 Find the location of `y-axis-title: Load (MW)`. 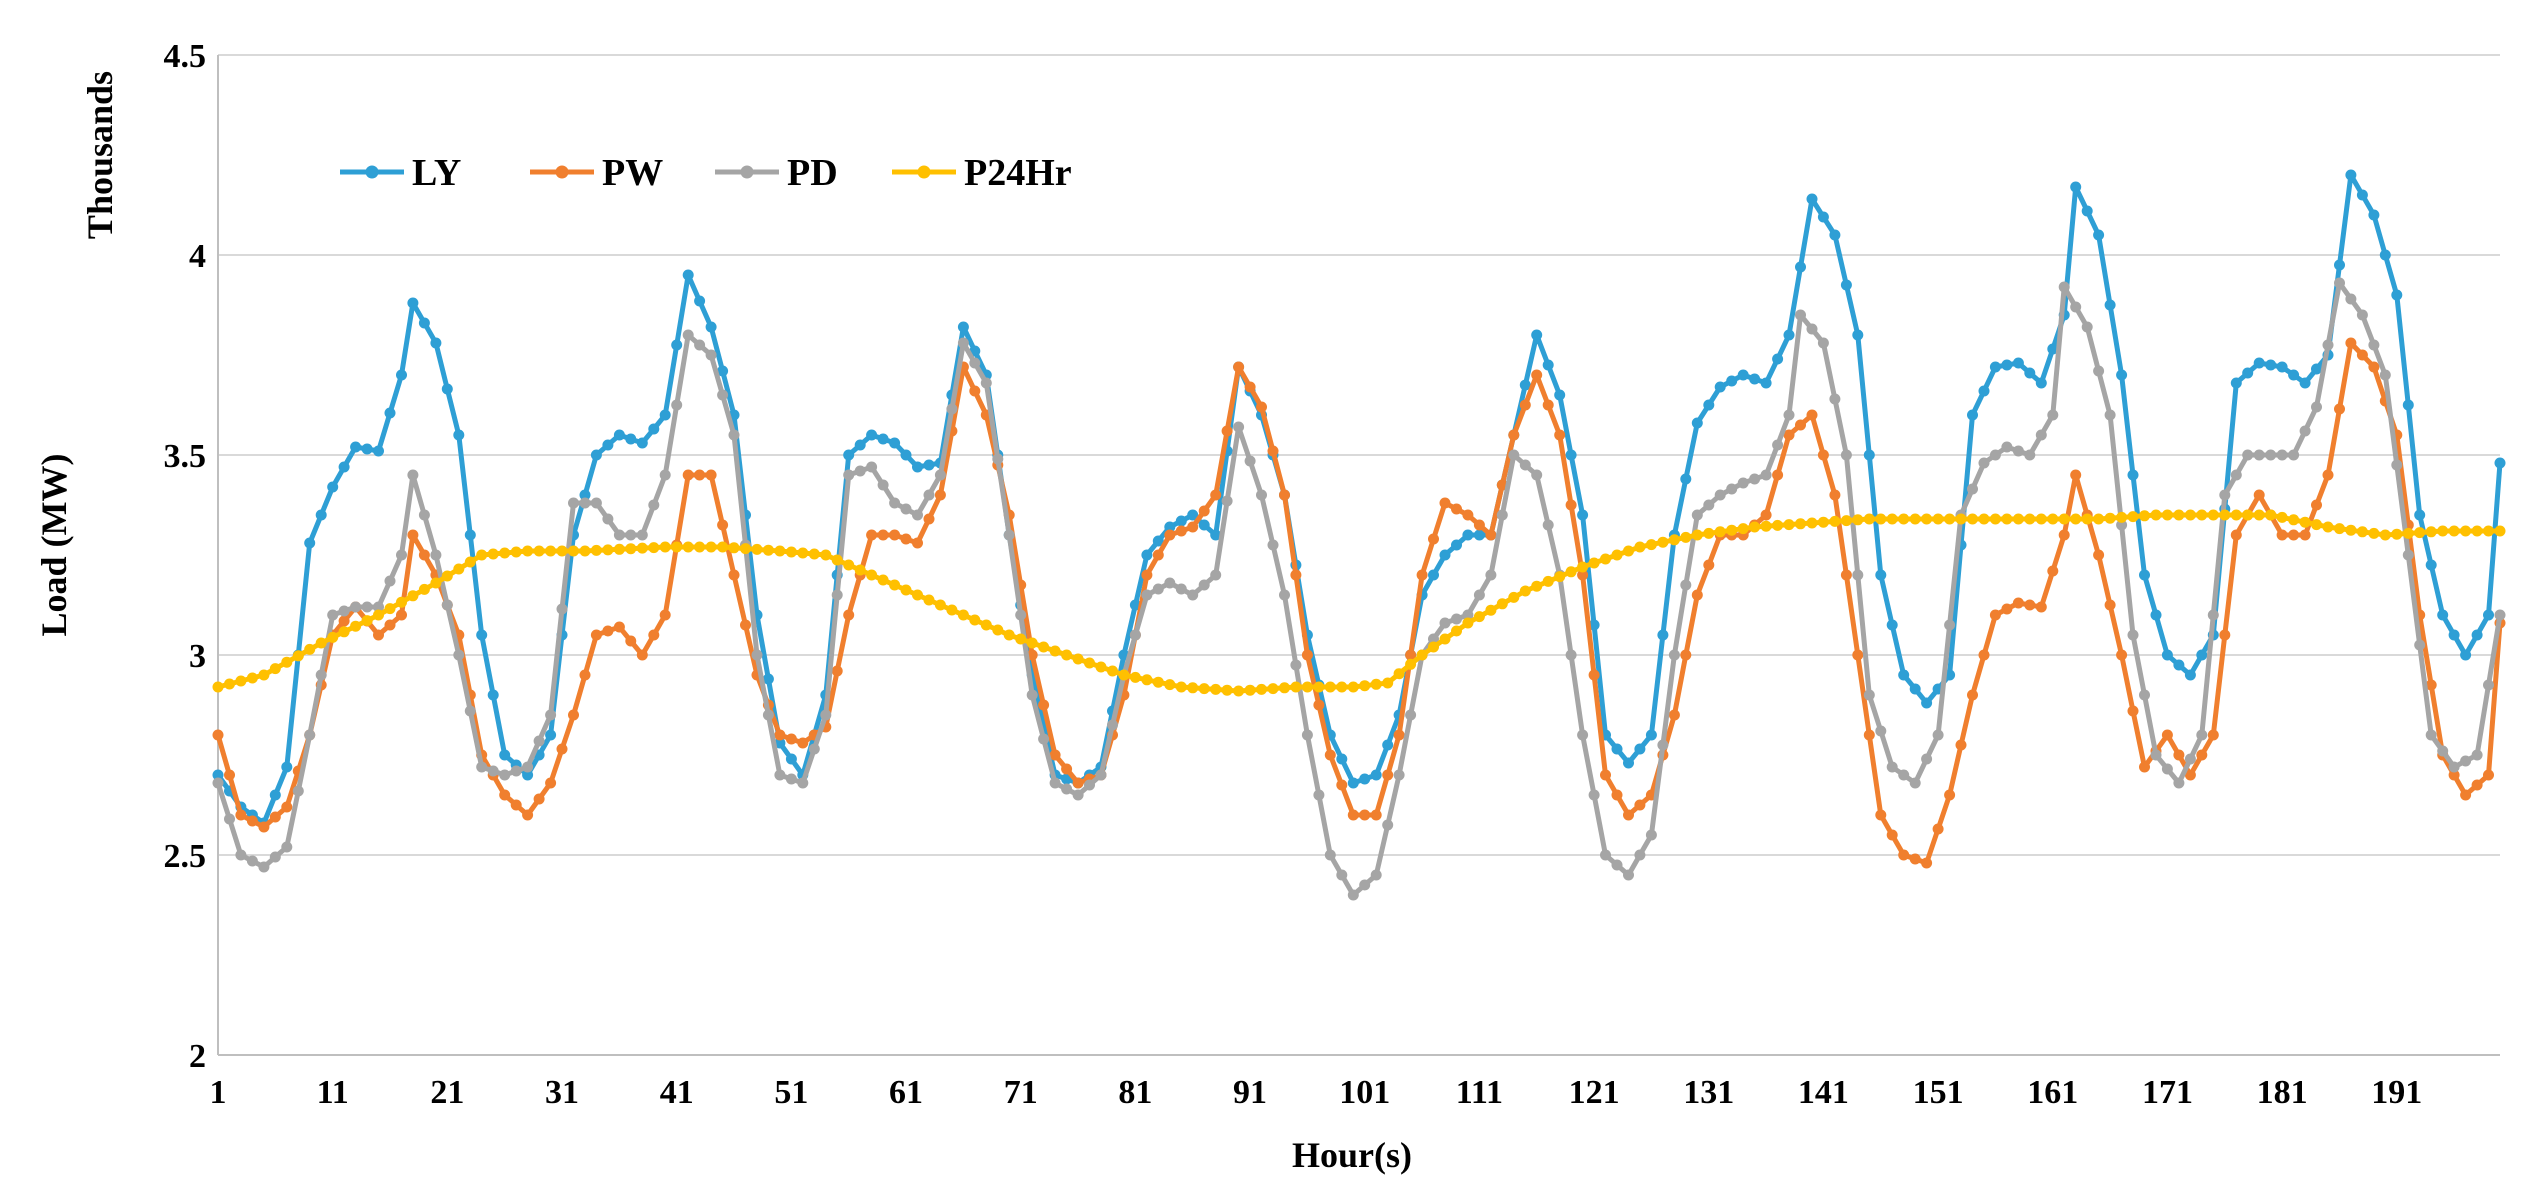

y-axis-title: Load (MW) is located at coordinates (54, 545).